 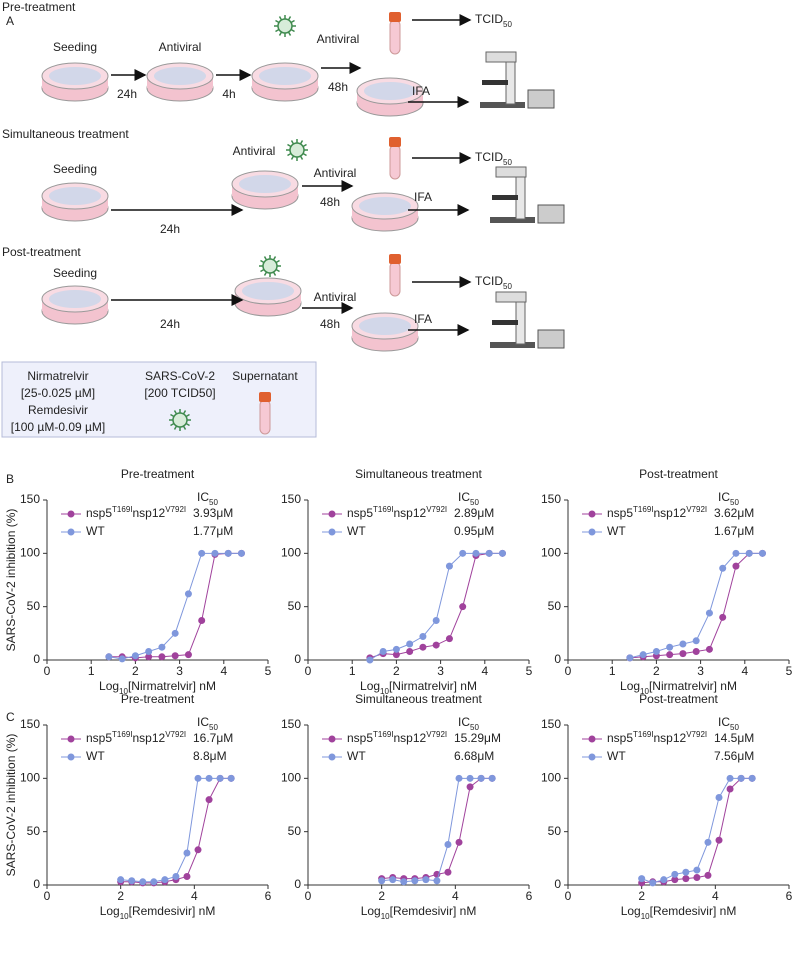 What do you see at coordinates (91, 671) in the screenshot?
I see `x-tick-label: 1` at bounding box center [91, 671].